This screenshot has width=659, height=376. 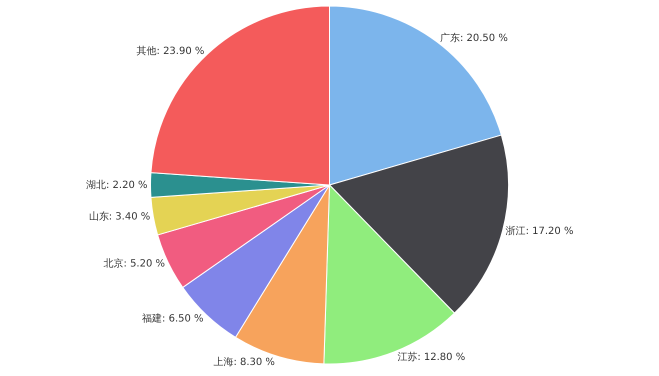 I want to click on slice-label: 其他: 23.90 %, so click(x=170, y=50).